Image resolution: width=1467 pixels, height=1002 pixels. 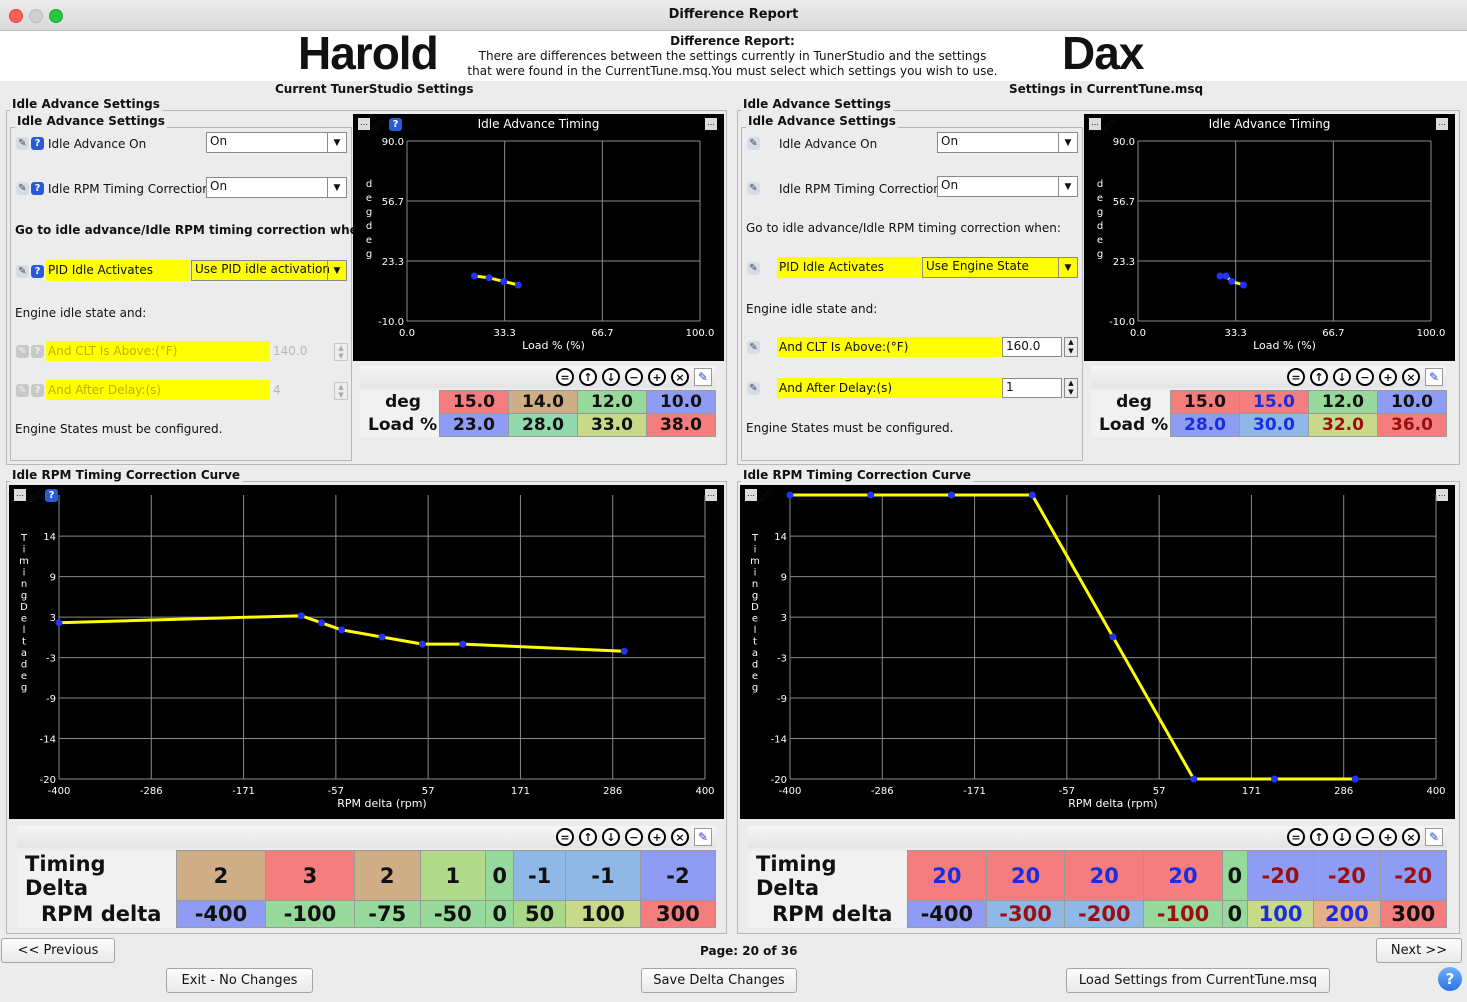 I want to click on table-cell: -200, so click(x=1104, y=914).